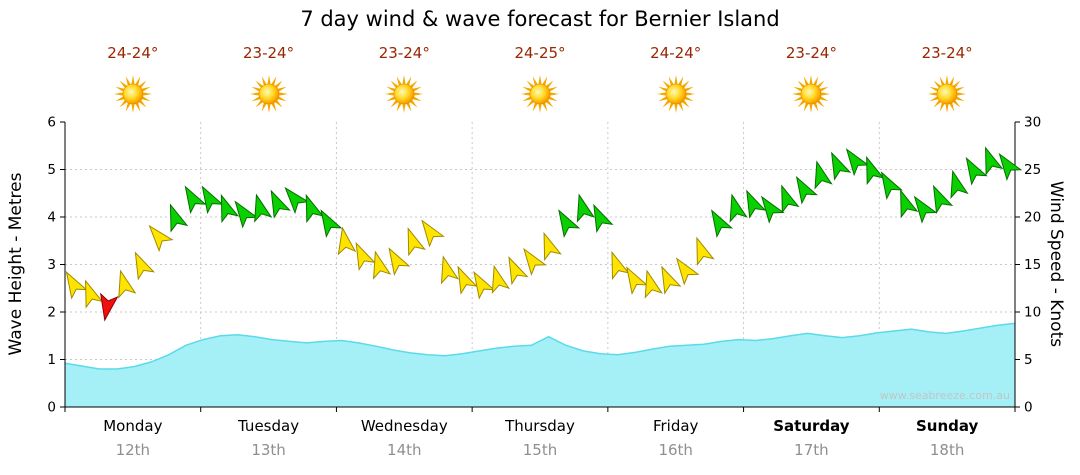 This screenshot has height=475, width=1080. What do you see at coordinates (1032, 313) in the screenshot?
I see `y-right-tick-label: 10` at bounding box center [1032, 313].